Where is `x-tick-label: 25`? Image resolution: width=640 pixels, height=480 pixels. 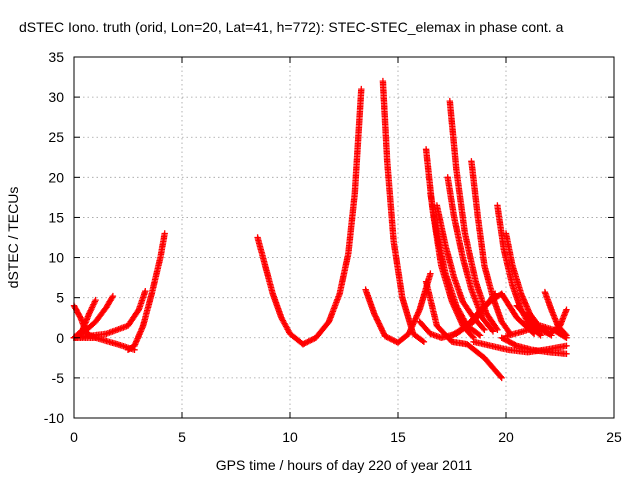 x-tick-label: 25 is located at coordinates (614, 437).